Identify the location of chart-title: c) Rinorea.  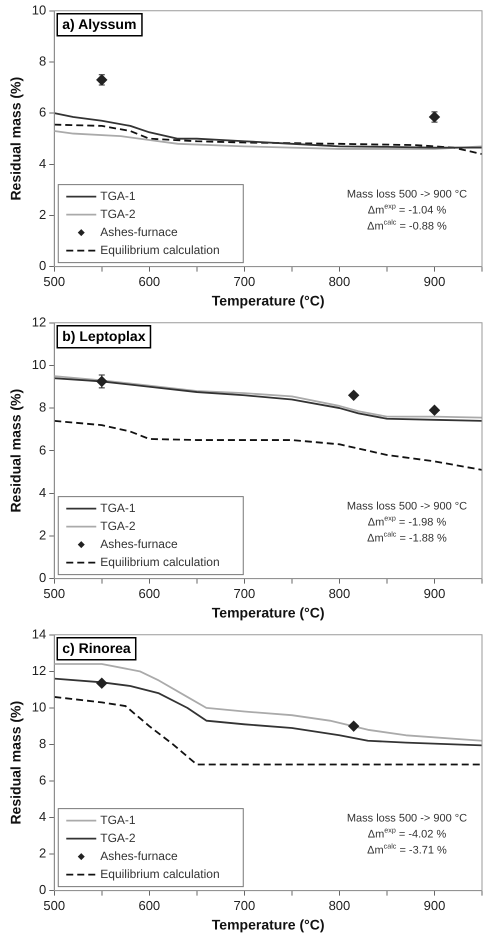
(96, 648).